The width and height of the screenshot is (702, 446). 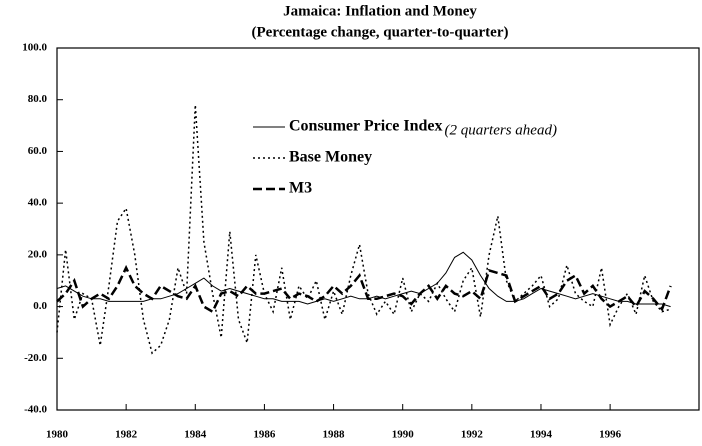 What do you see at coordinates (38, 203) in the screenshot?
I see `y-tick-label: 40.0` at bounding box center [38, 203].